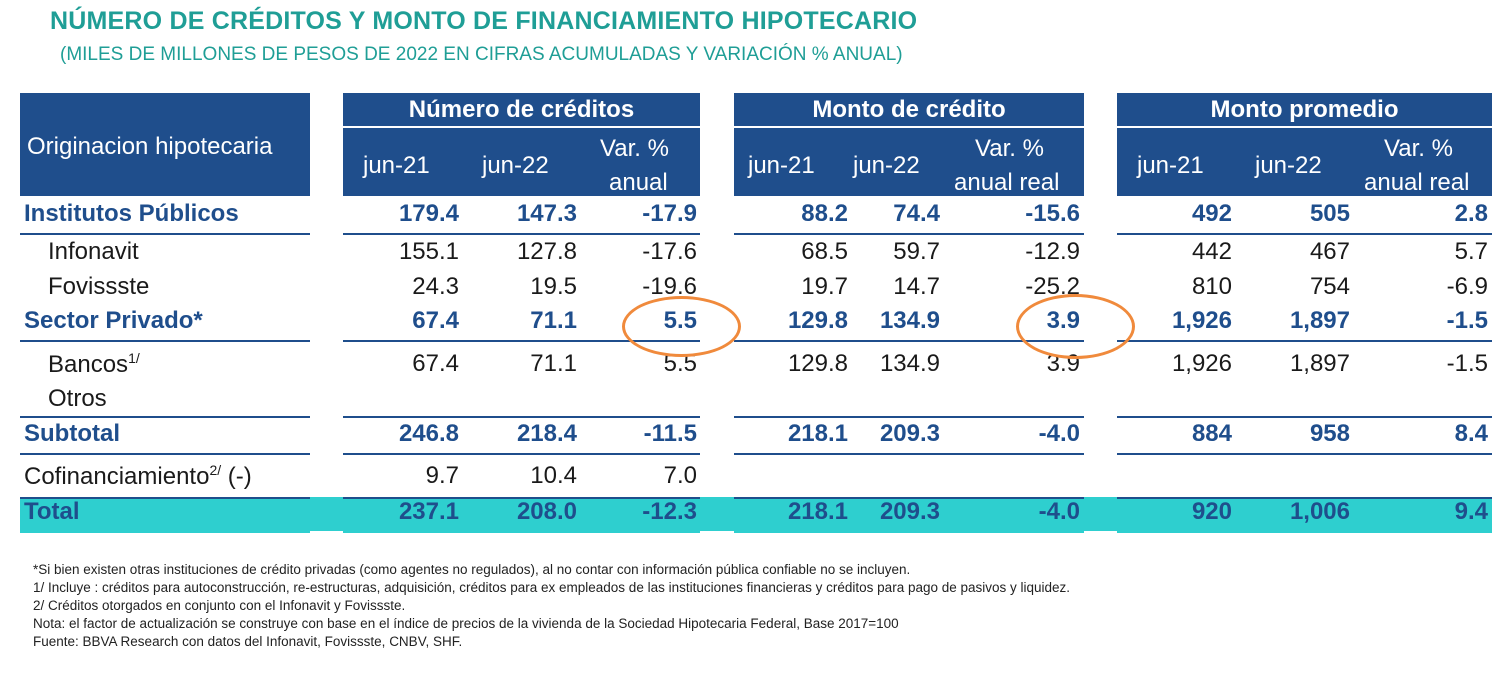 The width and height of the screenshot is (1512, 675). Describe the element at coordinates (1471, 511) in the screenshot. I see `table-cell: 9.4` at that location.